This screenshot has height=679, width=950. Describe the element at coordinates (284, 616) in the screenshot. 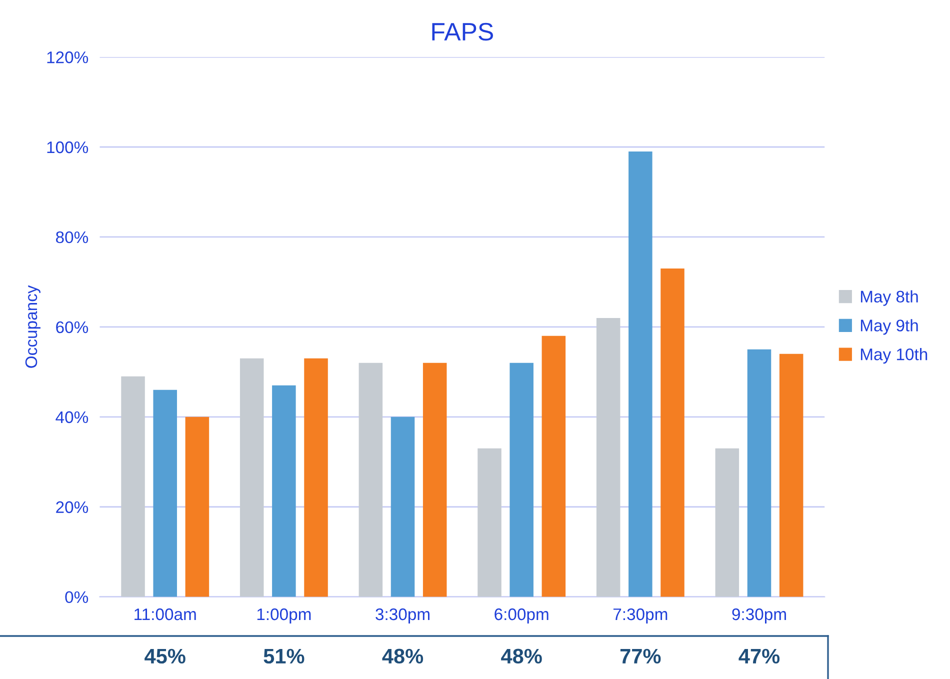

I see `x-tick-label: 1:00pm` at that location.